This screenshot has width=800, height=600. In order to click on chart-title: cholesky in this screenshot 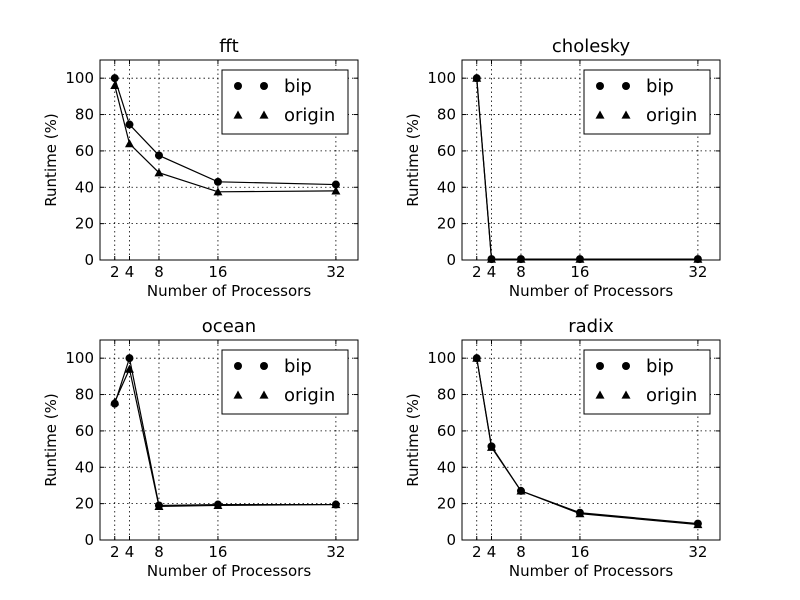, I will do `click(591, 46)`.